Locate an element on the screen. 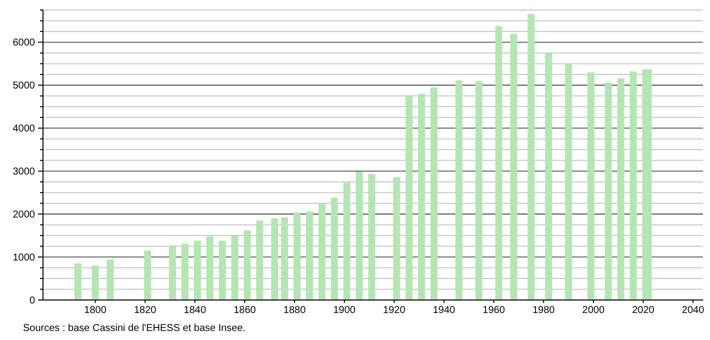 This screenshot has height=340, width=710. source-note: Sources : base Cassini de l'EHESS et base Insee. is located at coordinates (134, 328).